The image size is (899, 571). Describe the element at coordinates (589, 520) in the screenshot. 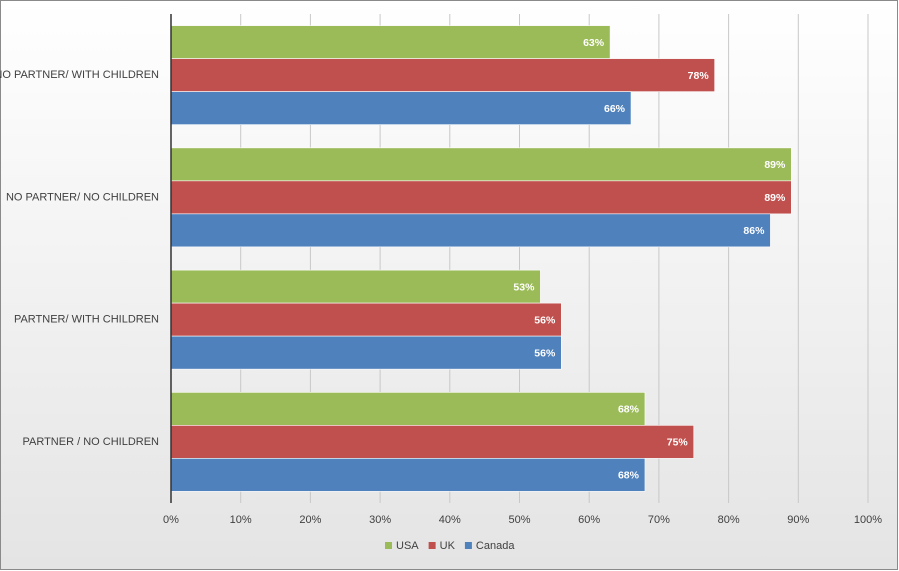

I see `x-tick-label: 60%` at that location.